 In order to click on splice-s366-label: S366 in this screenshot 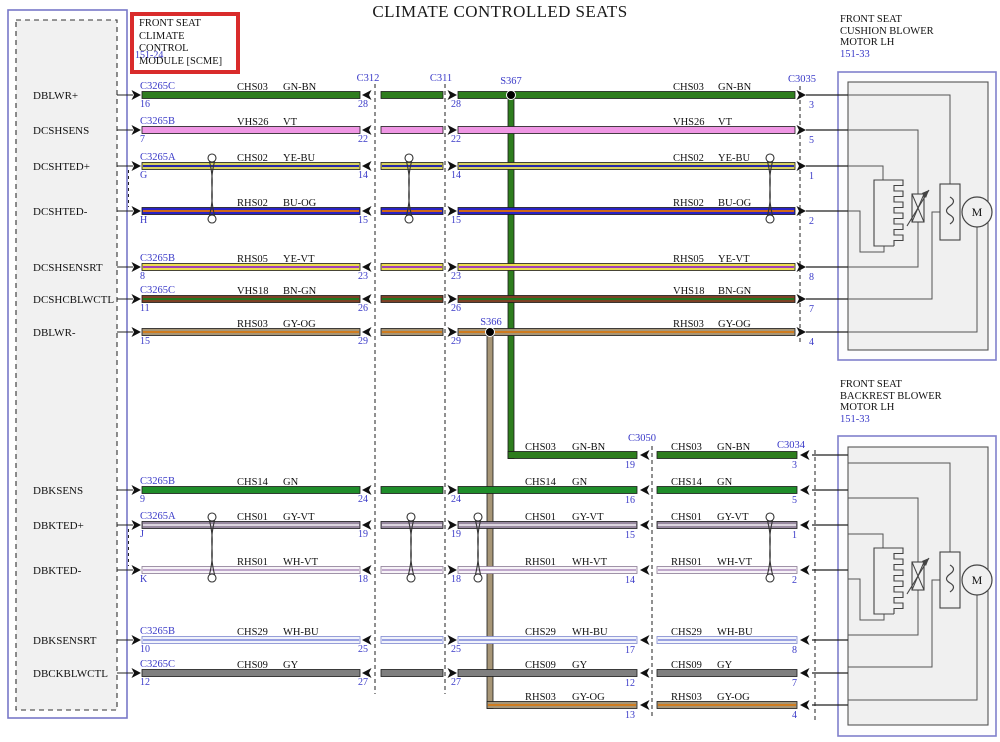, I will do `click(491, 322)`.